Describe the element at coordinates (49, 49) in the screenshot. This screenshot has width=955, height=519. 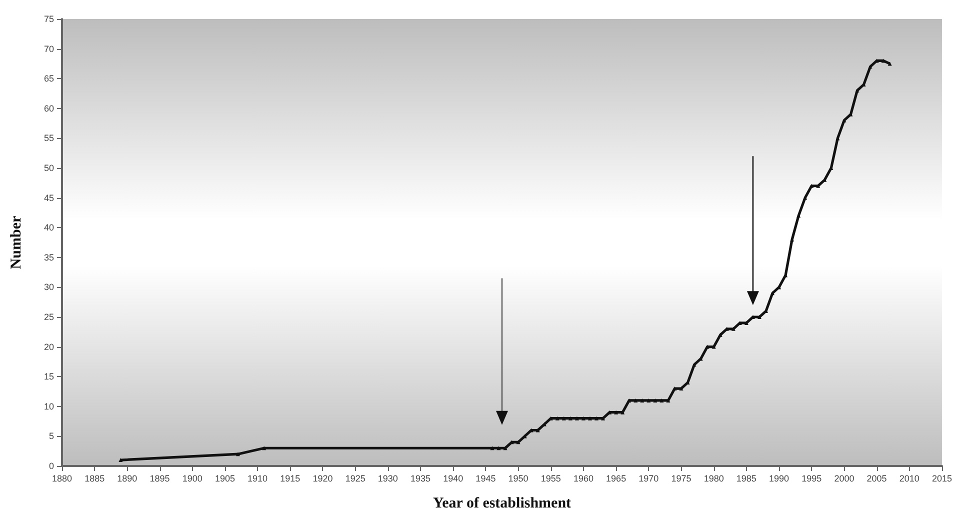
I see `y-tick-label: 70` at that location.